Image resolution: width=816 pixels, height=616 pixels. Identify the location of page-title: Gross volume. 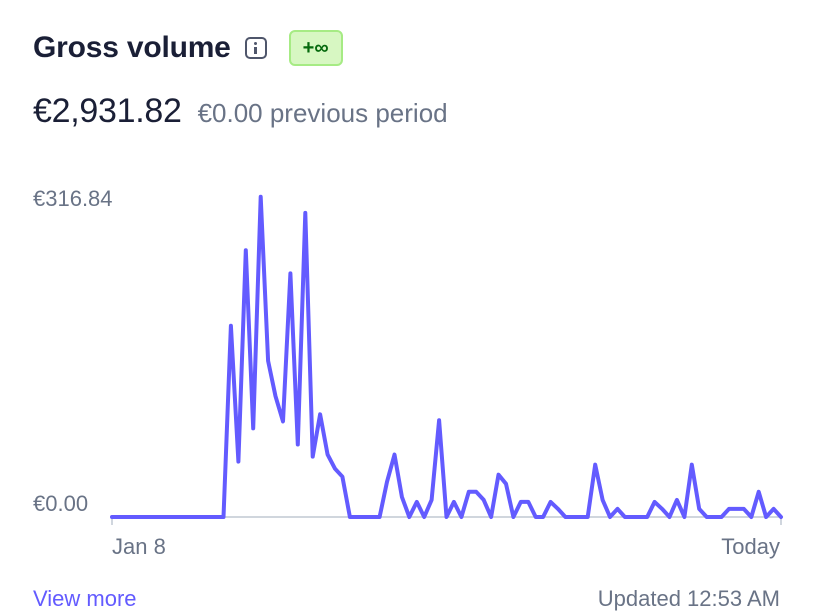
(132, 47).